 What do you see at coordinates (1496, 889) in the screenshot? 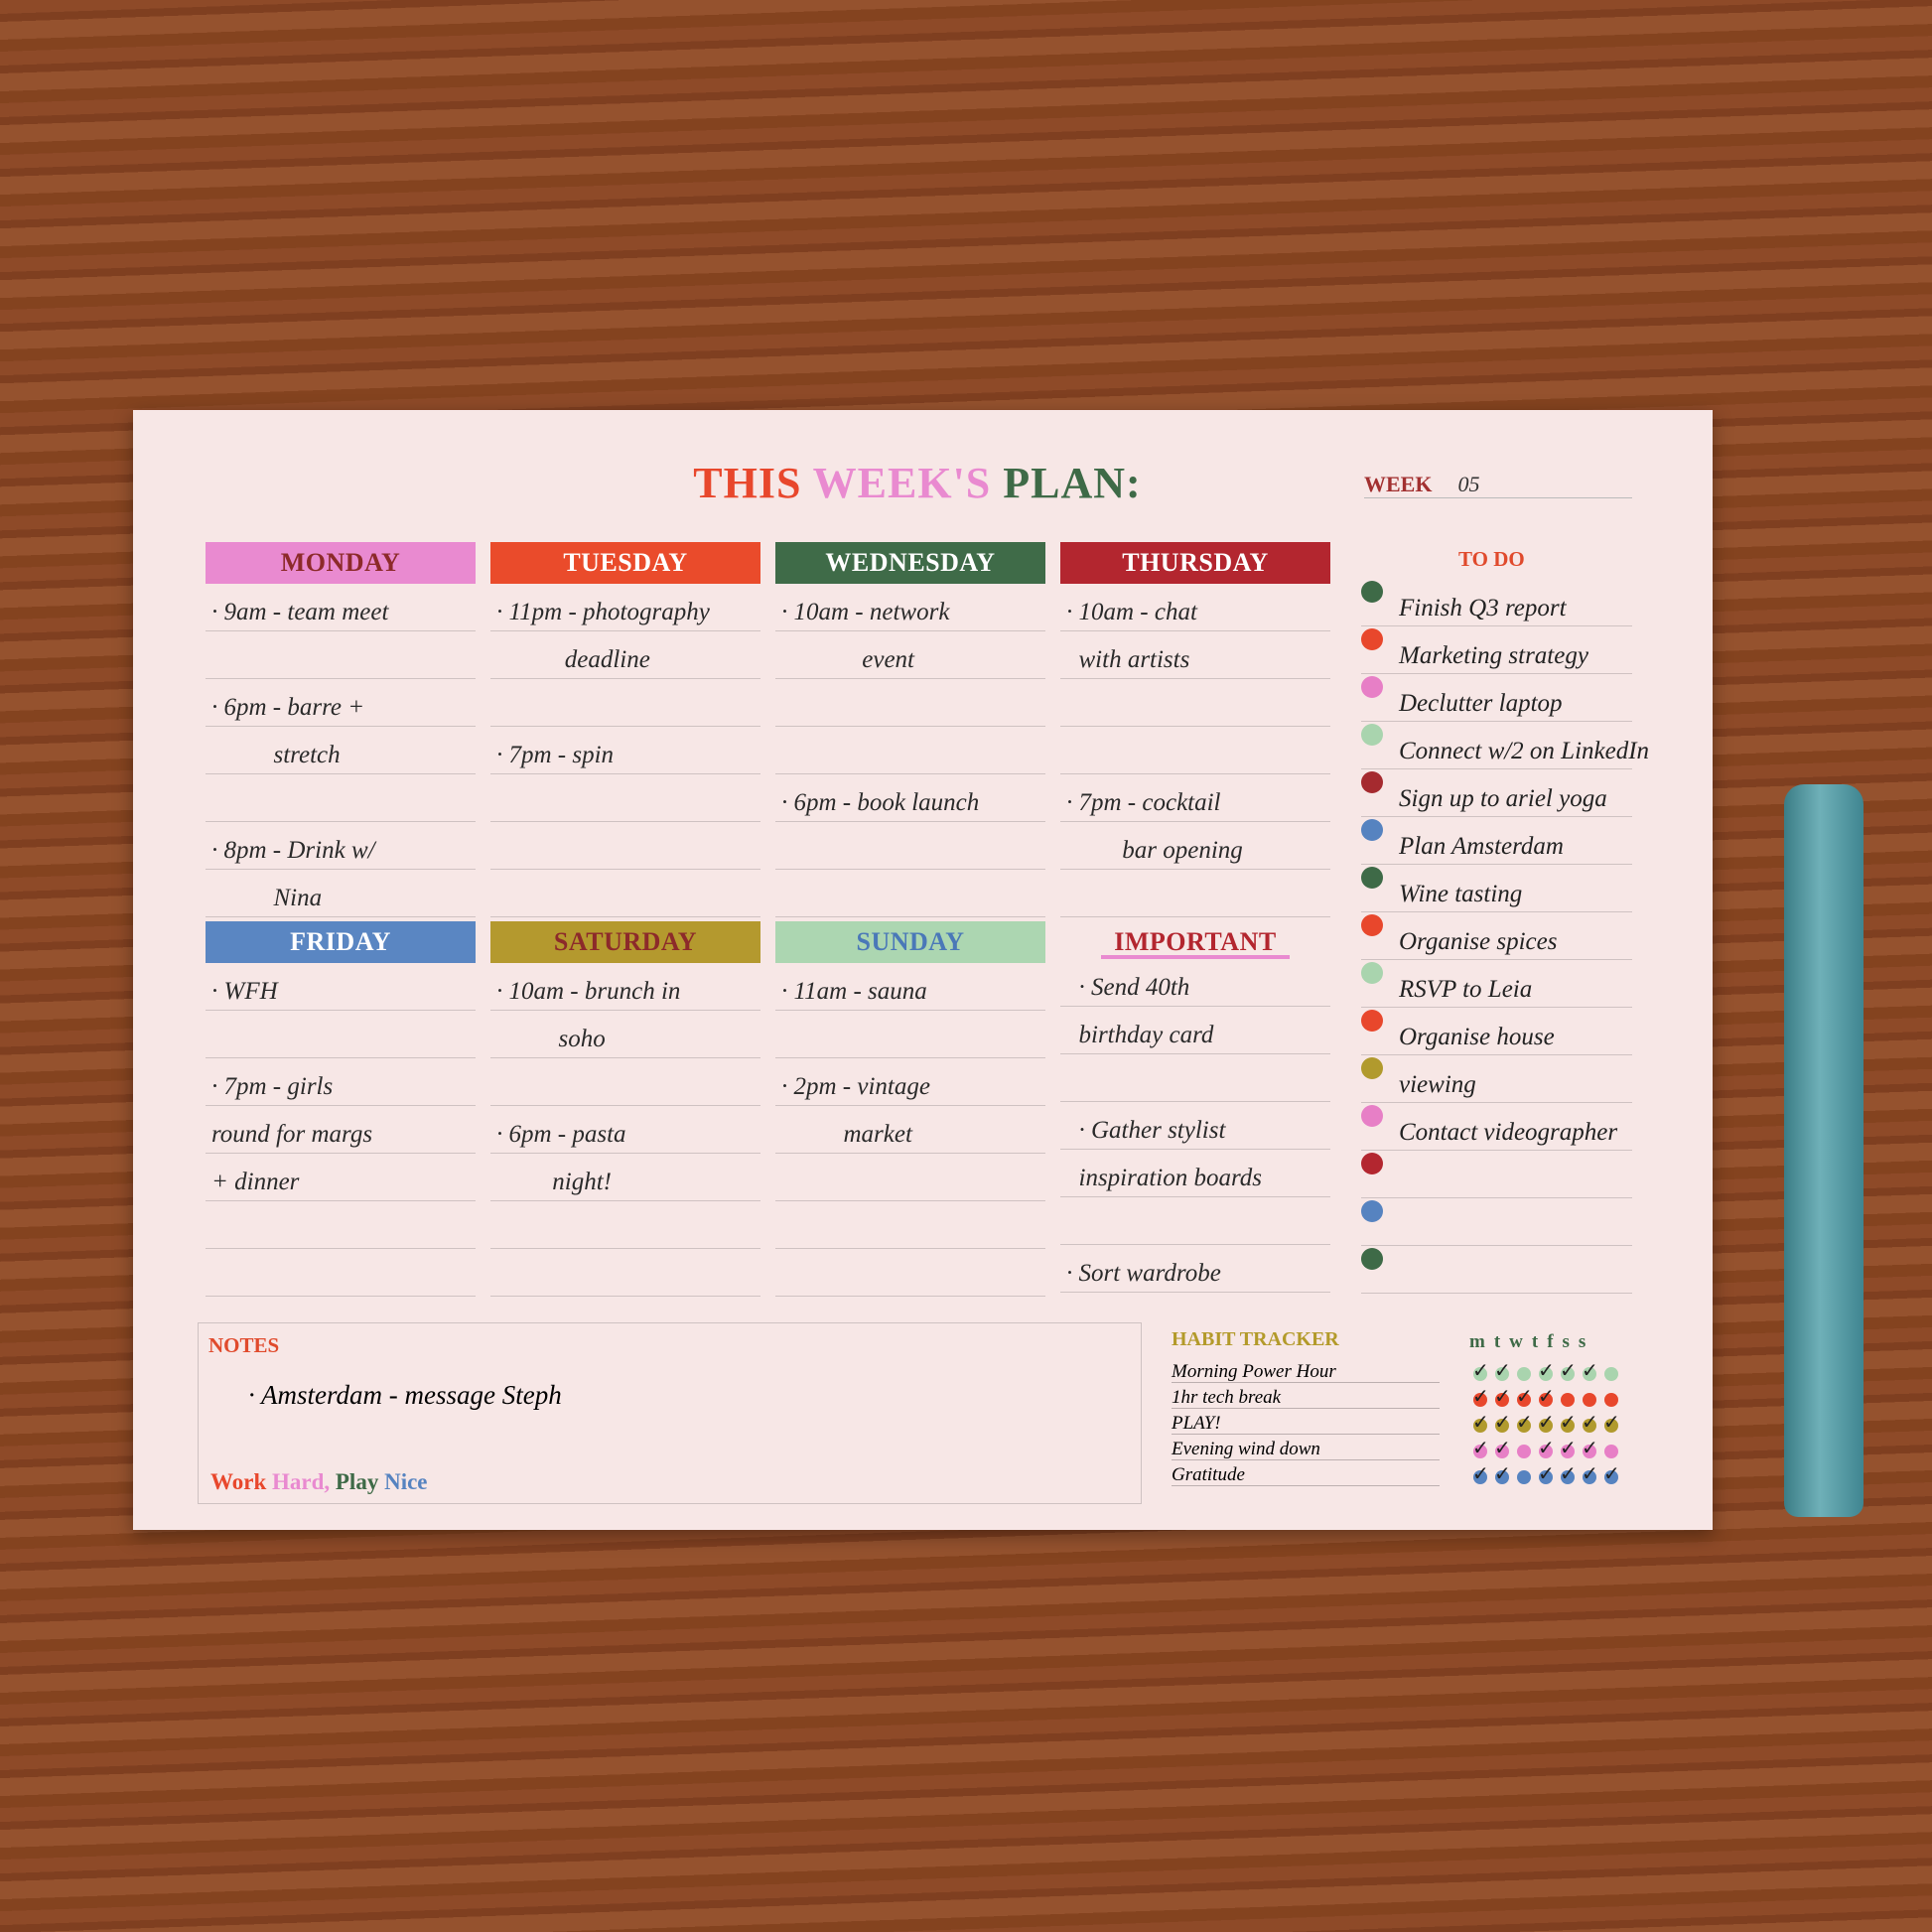
I see `todo-item: Wine tasting` at bounding box center [1496, 889].